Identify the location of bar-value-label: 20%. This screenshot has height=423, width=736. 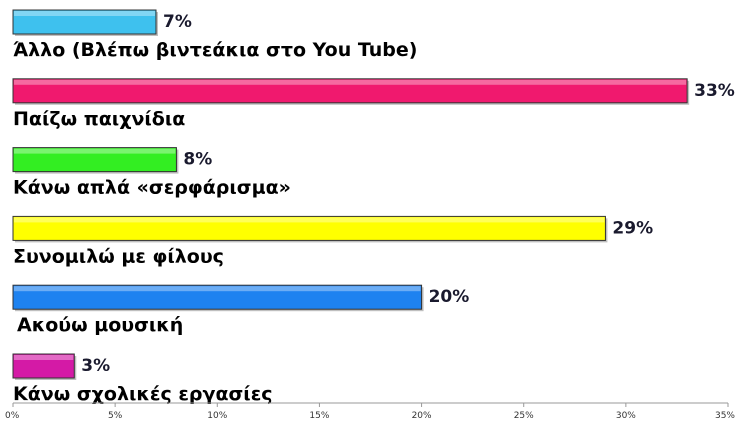
(449, 297).